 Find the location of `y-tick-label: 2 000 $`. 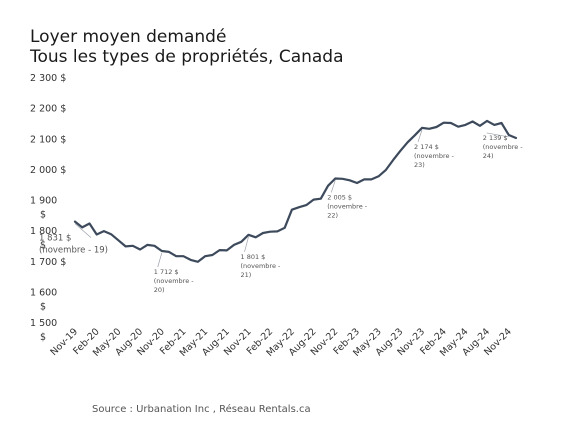

y-tick-label: 2 000 $ is located at coordinates (48, 170).